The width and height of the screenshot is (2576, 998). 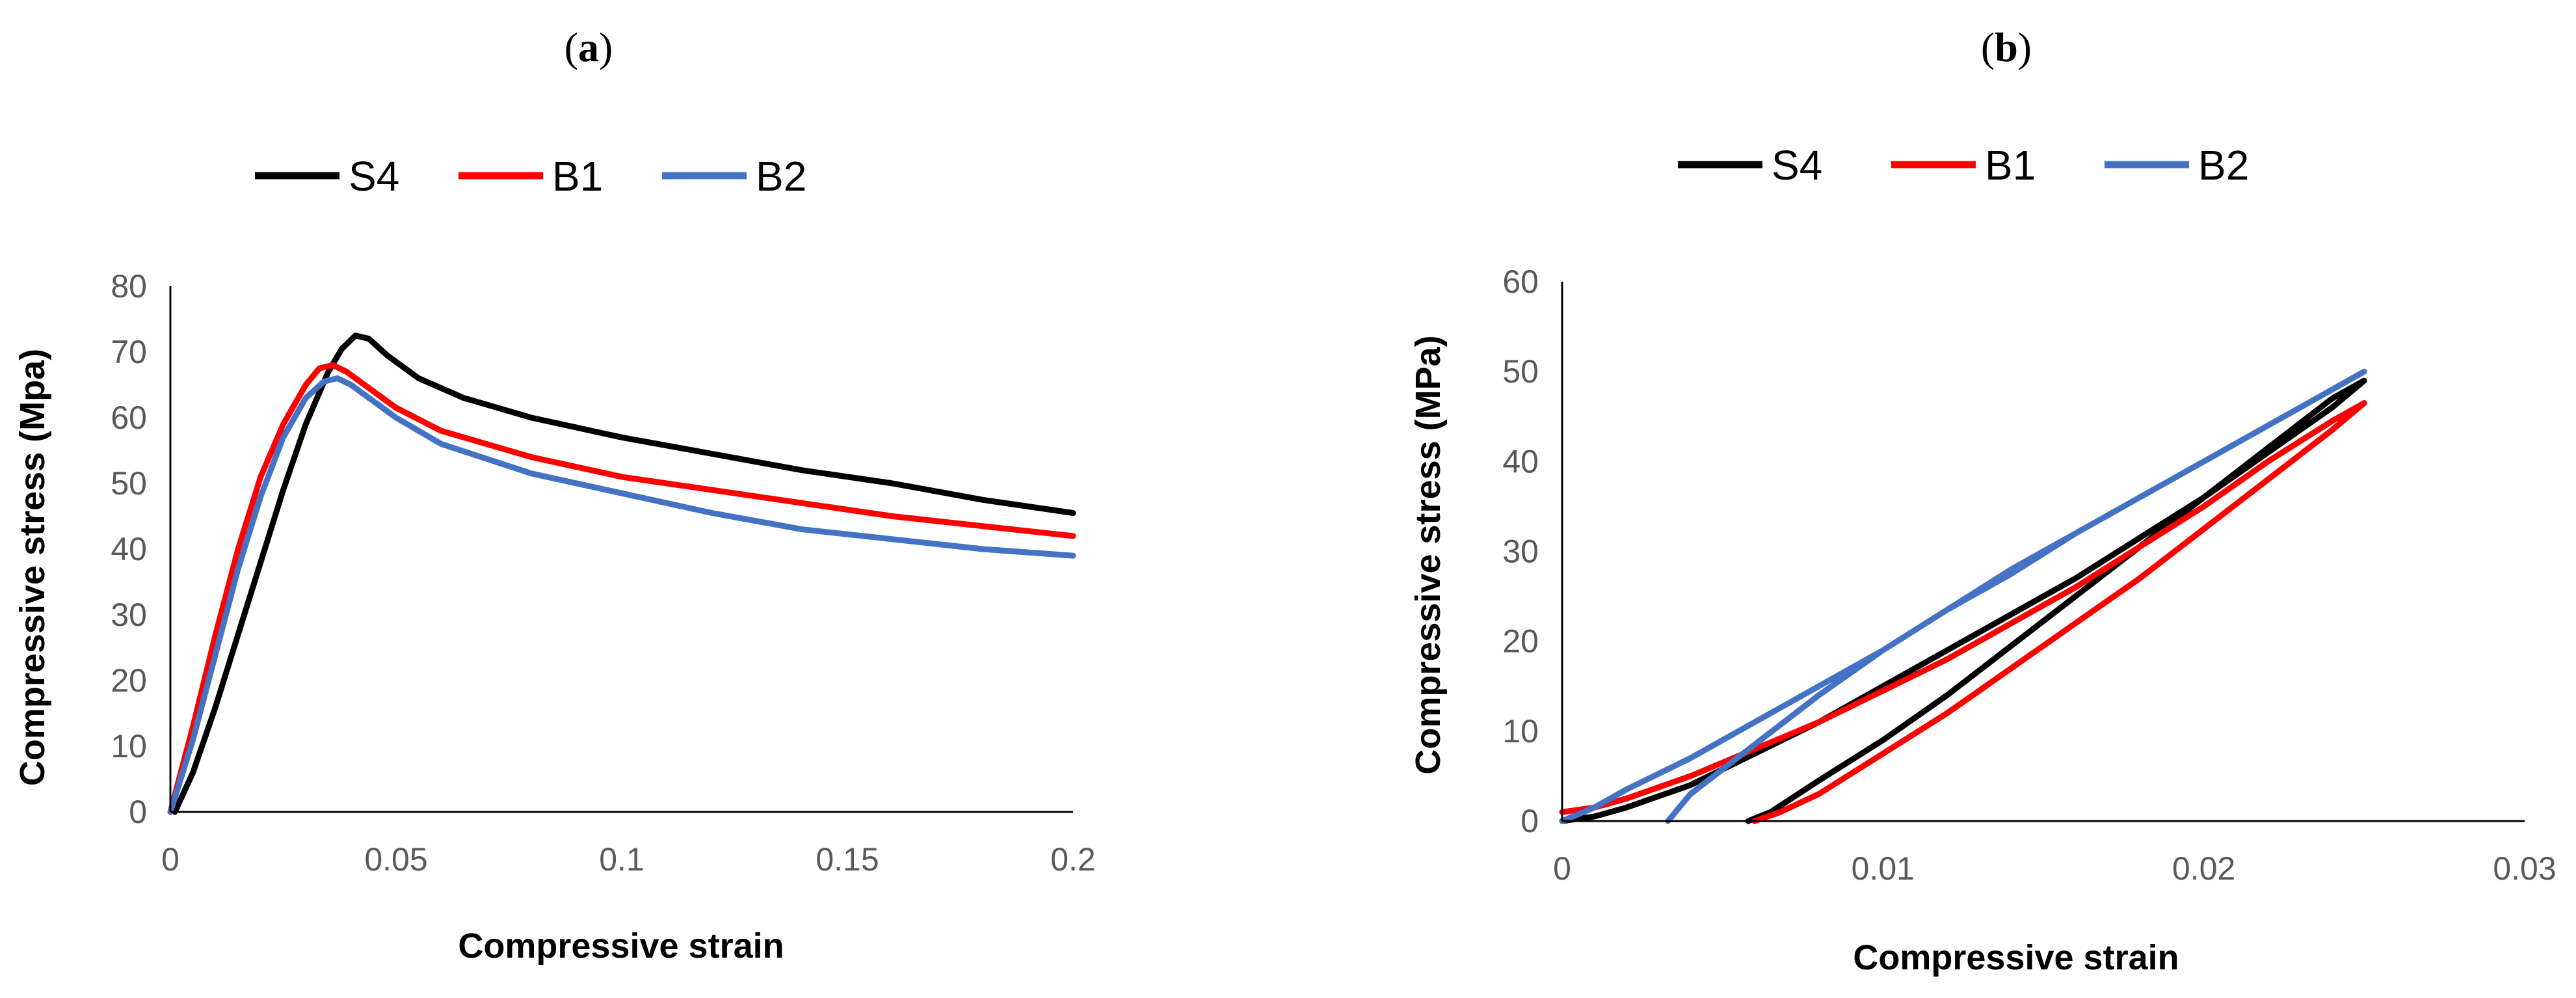 I want to click on panel-b-y-tick-label: 40, so click(x=1520, y=461).